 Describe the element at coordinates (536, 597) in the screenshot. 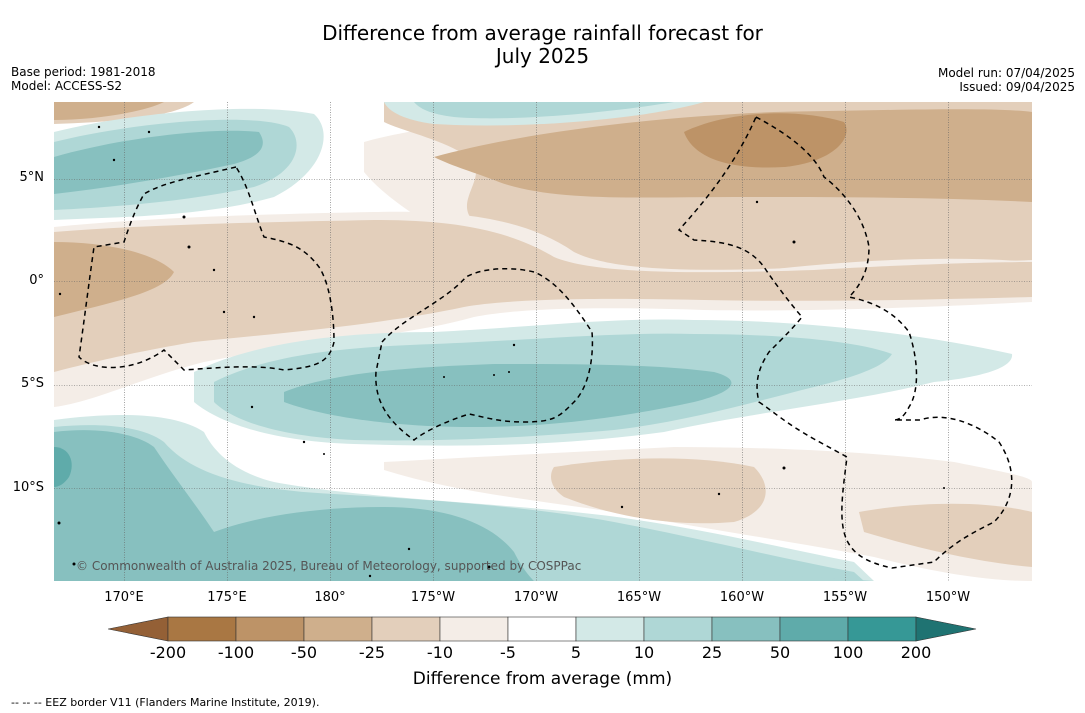

I see `lon-label-170w: 170°W` at that location.